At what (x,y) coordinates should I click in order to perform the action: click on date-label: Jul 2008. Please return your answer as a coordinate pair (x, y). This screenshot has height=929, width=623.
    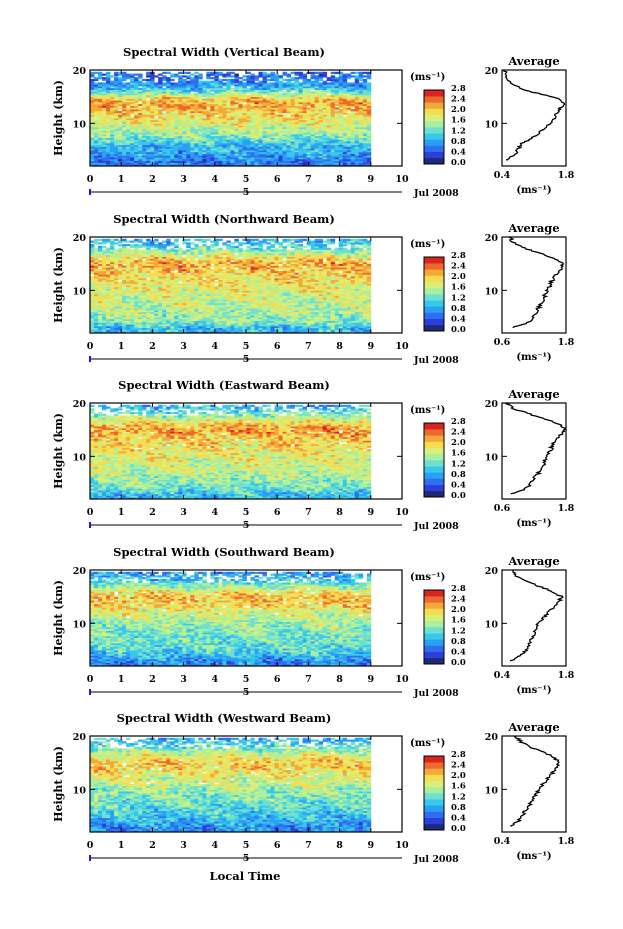
    Looking at the image, I should click on (436, 193).